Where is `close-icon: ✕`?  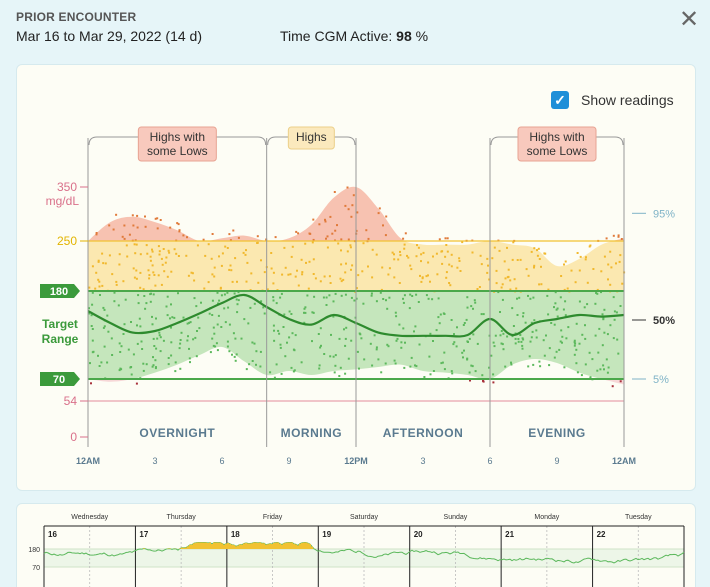 close-icon: ✕ is located at coordinates (689, 19).